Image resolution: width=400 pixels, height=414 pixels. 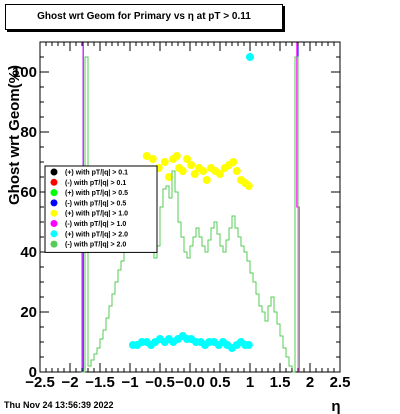 I want to click on x-tick-label-0: −2.5, so click(x=40, y=382).